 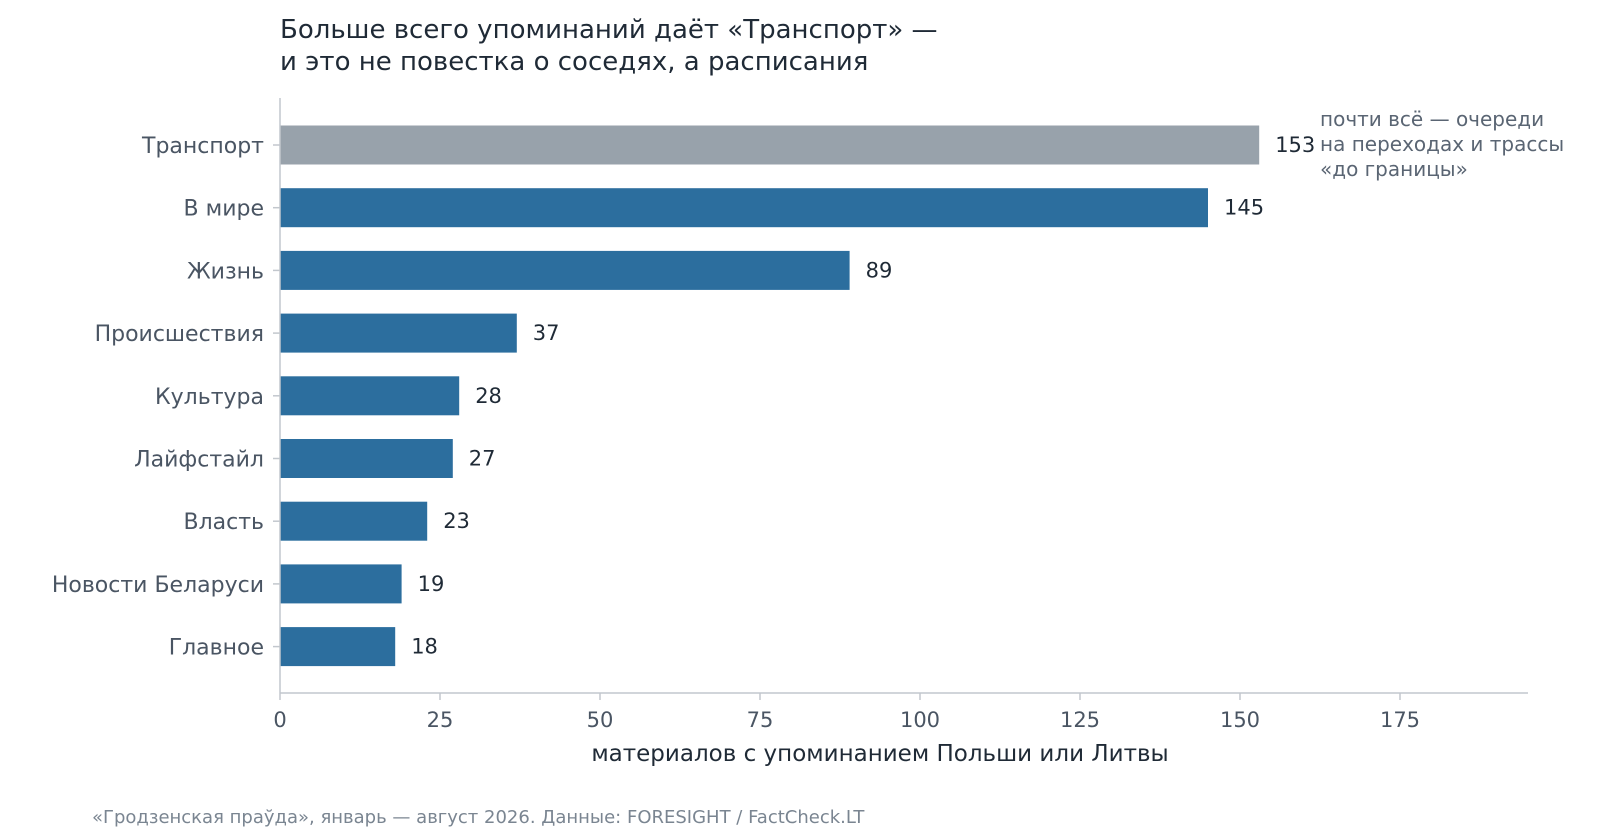 I want to click on category-label-6: Власть, so click(x=223, y=522).